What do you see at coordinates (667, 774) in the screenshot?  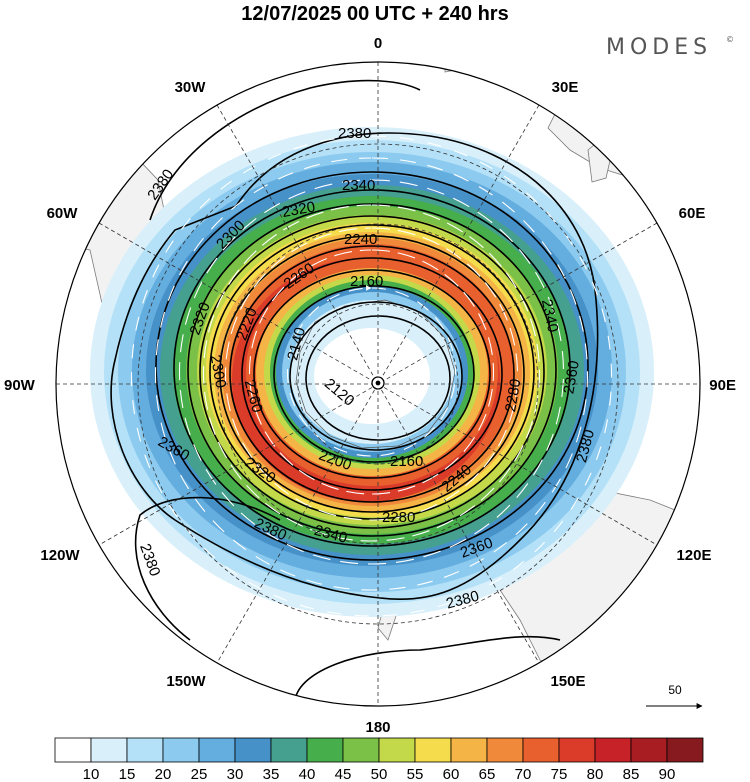 I see `colorbar-tick-label: 90` at bounding box center [667, 774].